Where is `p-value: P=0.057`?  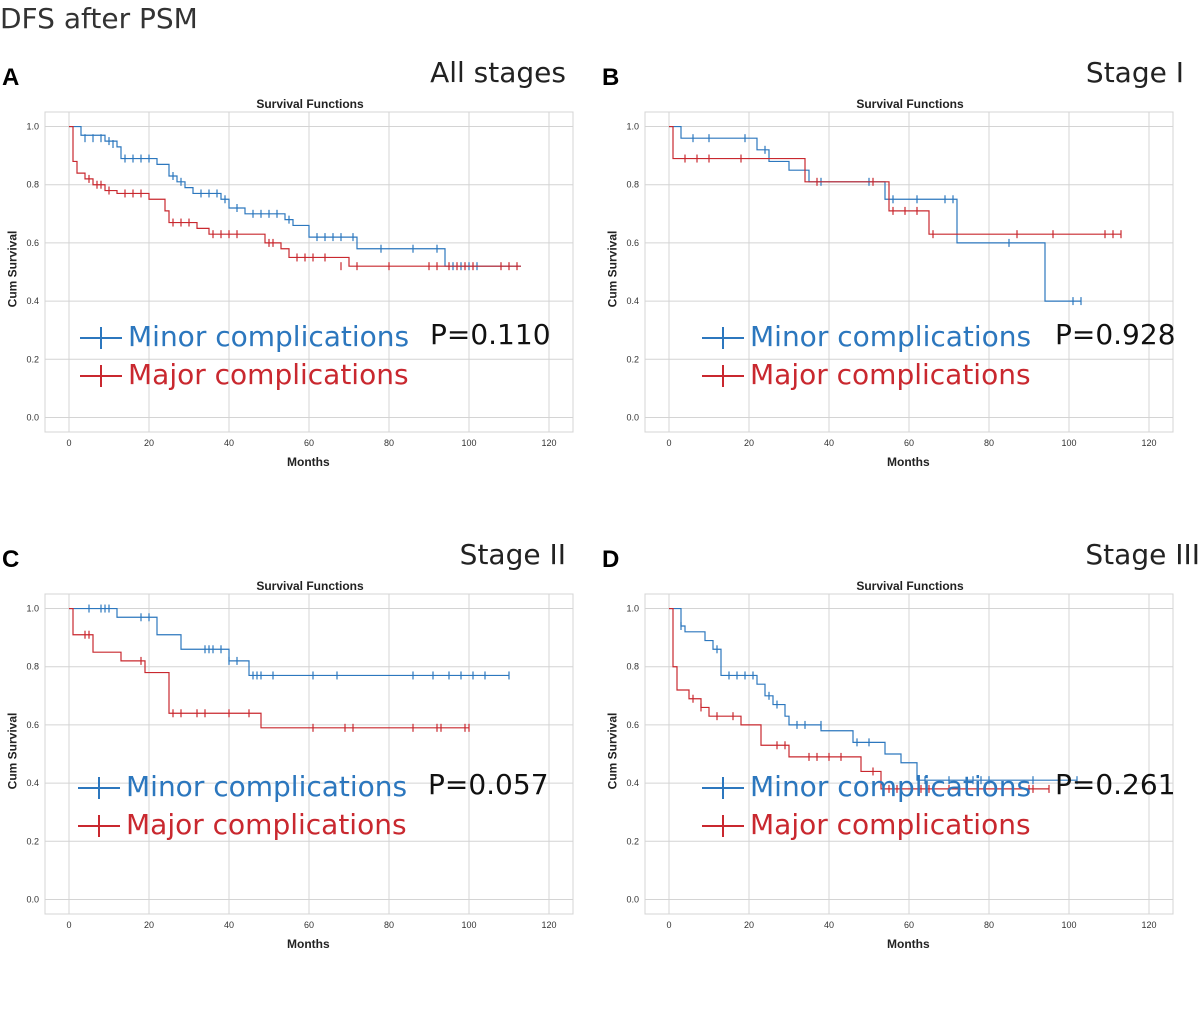
p-value: P=0.057 is located at coordinates (488, 784).